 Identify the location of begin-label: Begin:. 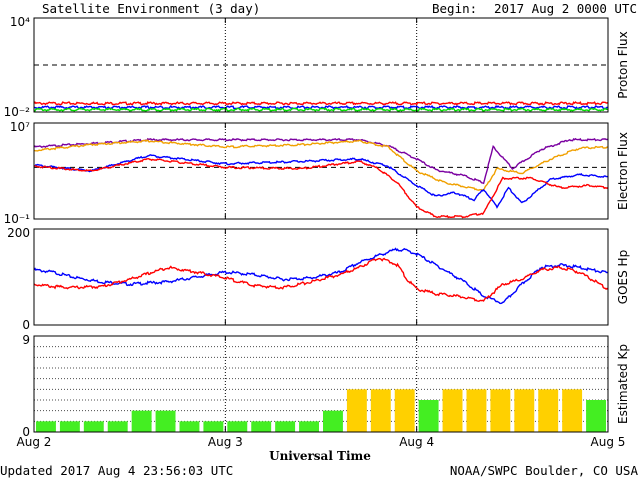
(454, 8).